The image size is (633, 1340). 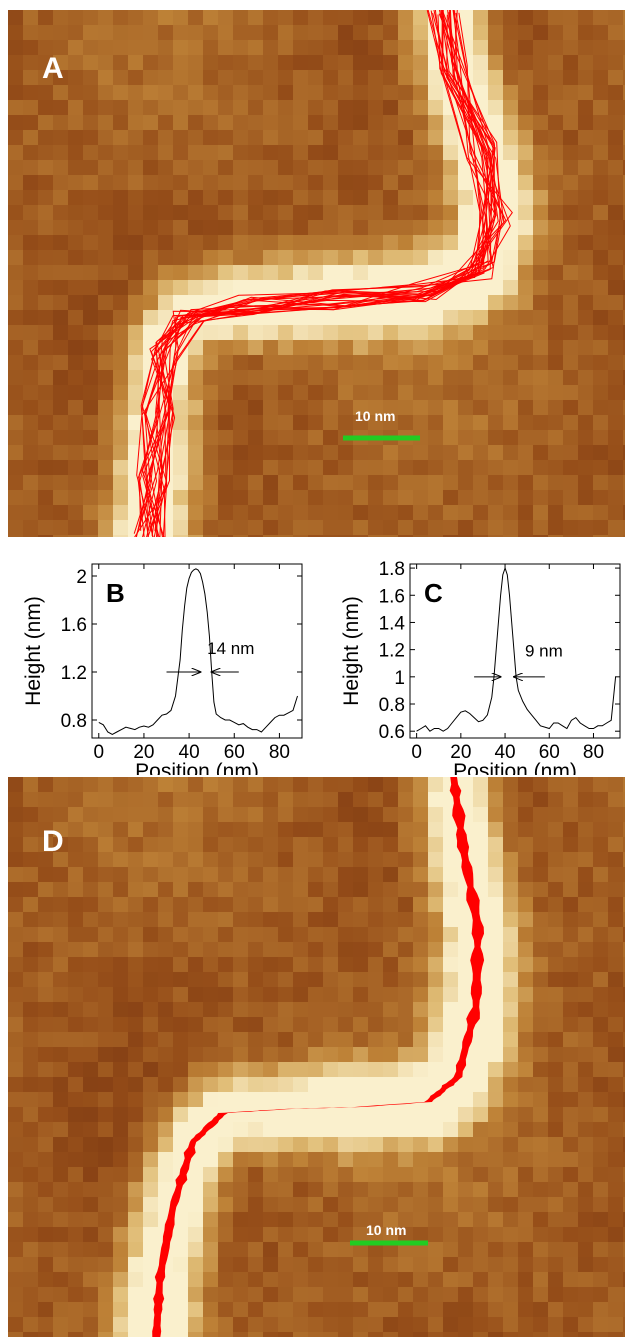 What do you see at coordinates (53, 68) in the screenshot?
I see `panel-label-a: A` at bounding box center [53, 68].